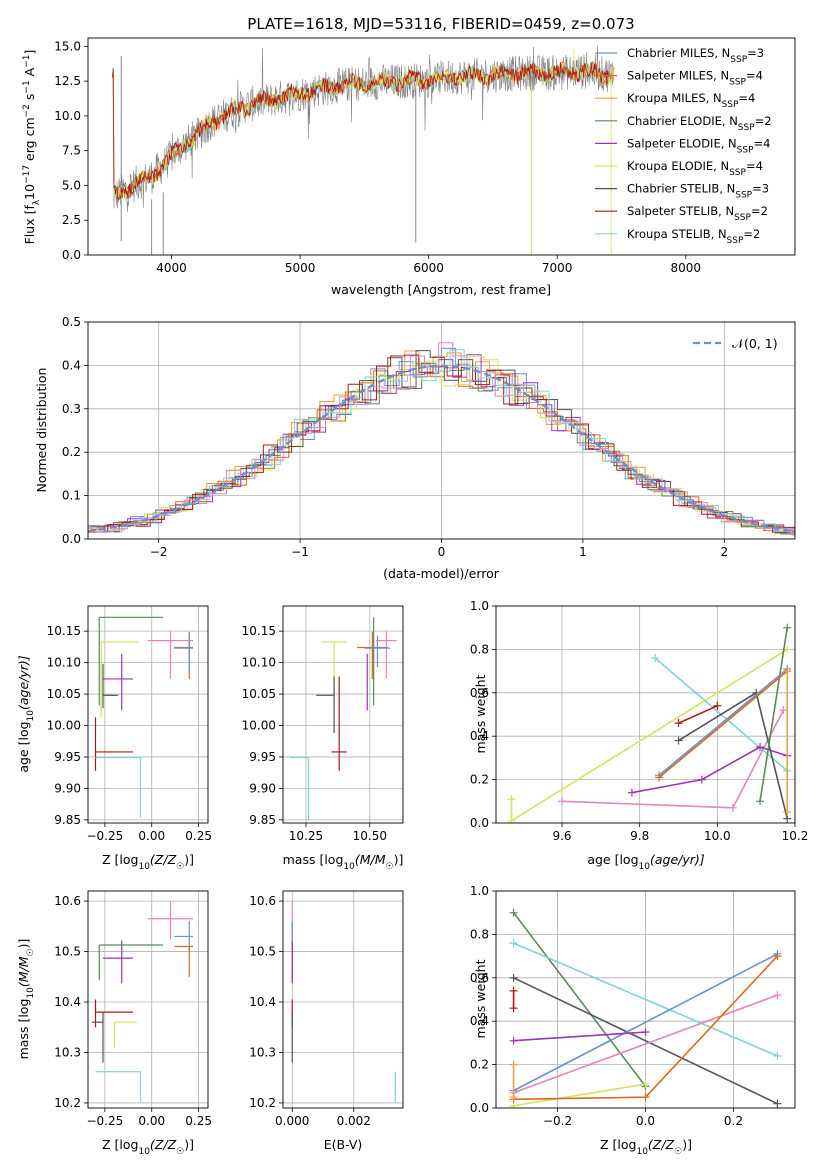 The height and width of the screenshot is (1170, 819). Describe the element at coordinates (685, 268) in the screenshot. I see `x-tick-label: 8000` at that location.